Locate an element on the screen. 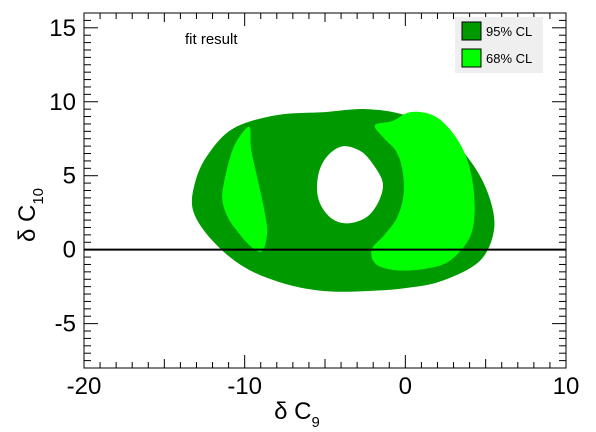  legend-label-95: 95% CL is located at coordinates (509, 31).